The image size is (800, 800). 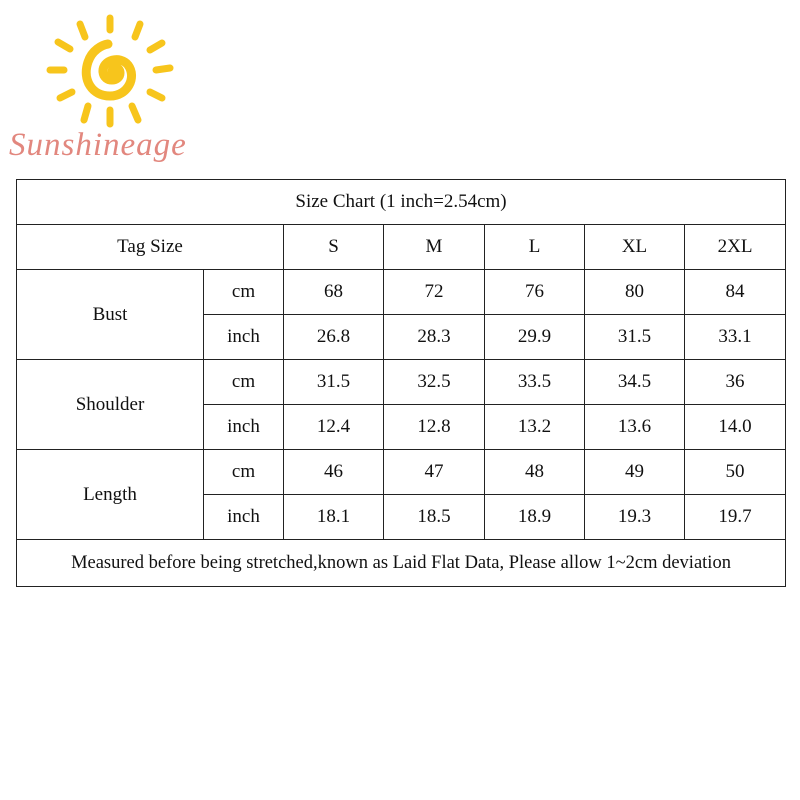 What do you see at coordinates (434, 382) in the screenshot?
I see `value-cell: 32.5` at bounding box center [434, 382].